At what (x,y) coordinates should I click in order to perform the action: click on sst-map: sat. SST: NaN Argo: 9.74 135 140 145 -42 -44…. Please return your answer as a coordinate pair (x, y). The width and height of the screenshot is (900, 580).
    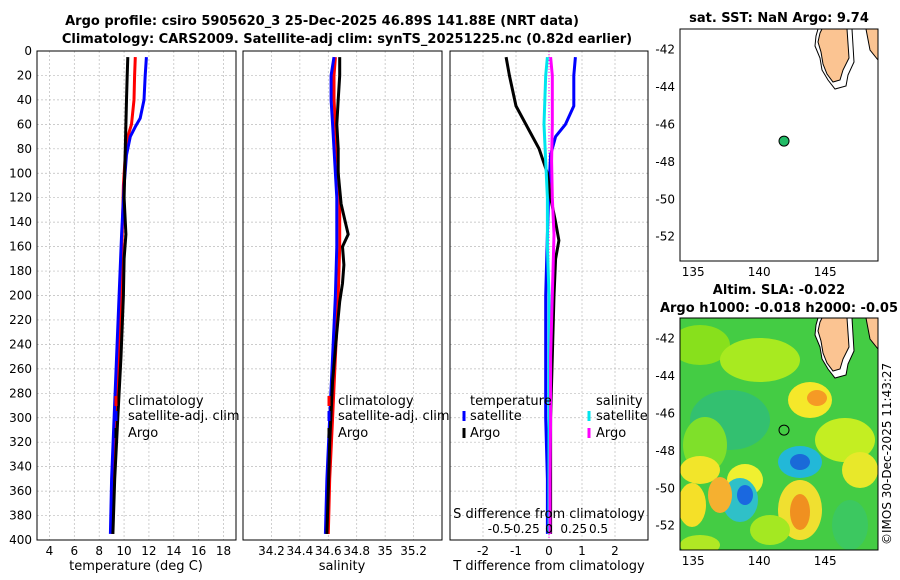
    Looking at the image, I should click on (767, 145).